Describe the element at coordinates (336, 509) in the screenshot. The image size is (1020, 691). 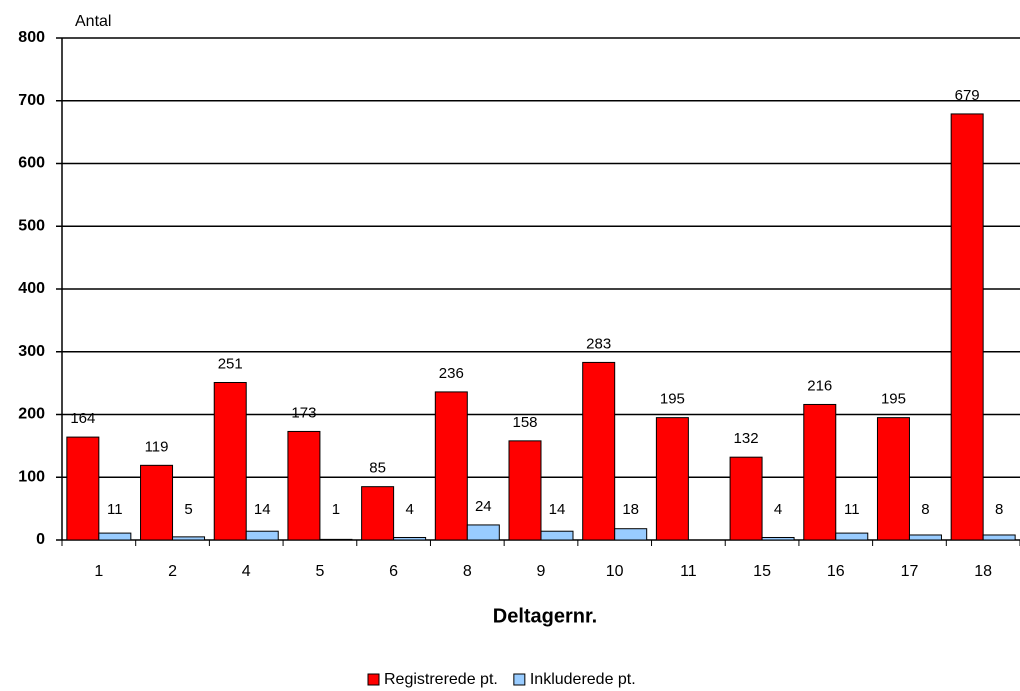
I see `value-label: 1` at that location.